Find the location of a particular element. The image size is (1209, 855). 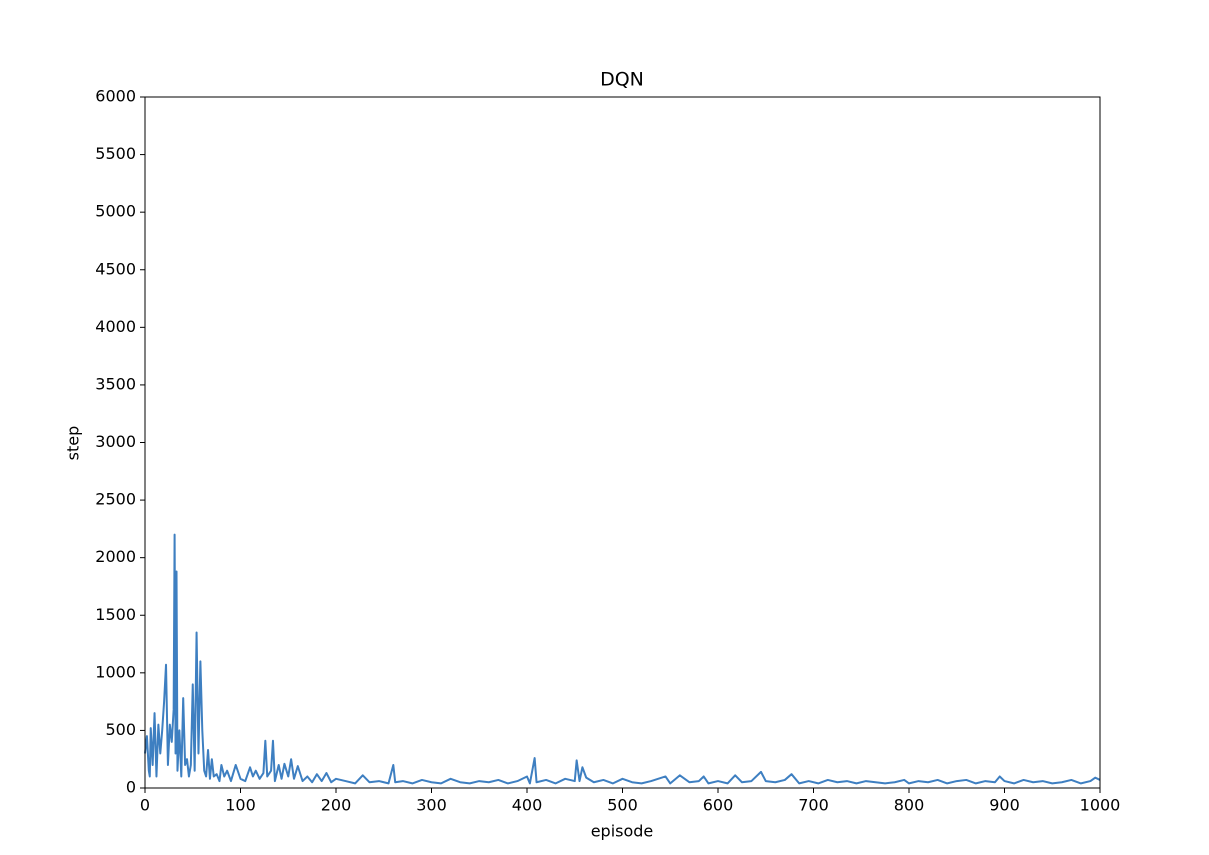

y-tick-label: 2500 is located at coordinates (115, 499).